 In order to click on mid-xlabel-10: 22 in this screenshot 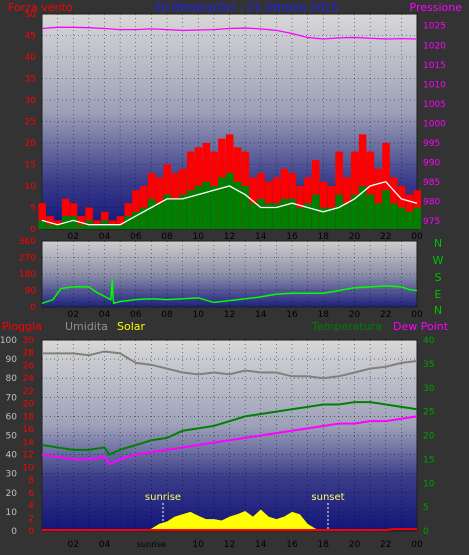, I will do `click(385, 315)`.